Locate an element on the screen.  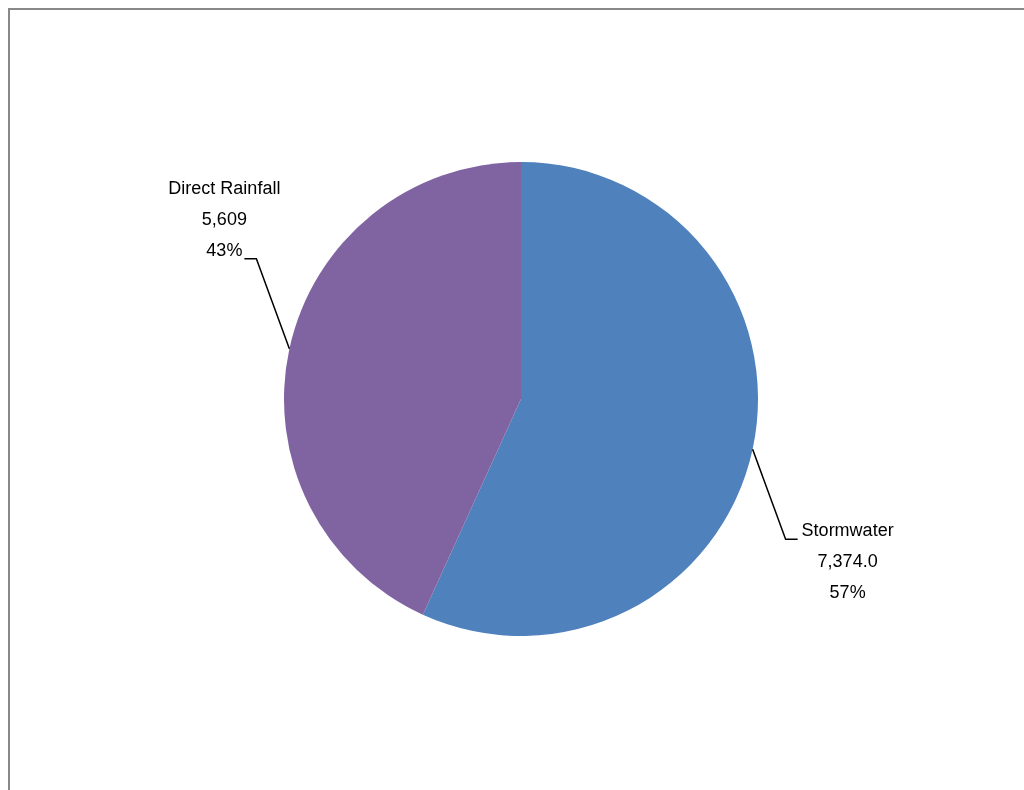
slice-label: Stormwater is located at coordinates (847, 530).